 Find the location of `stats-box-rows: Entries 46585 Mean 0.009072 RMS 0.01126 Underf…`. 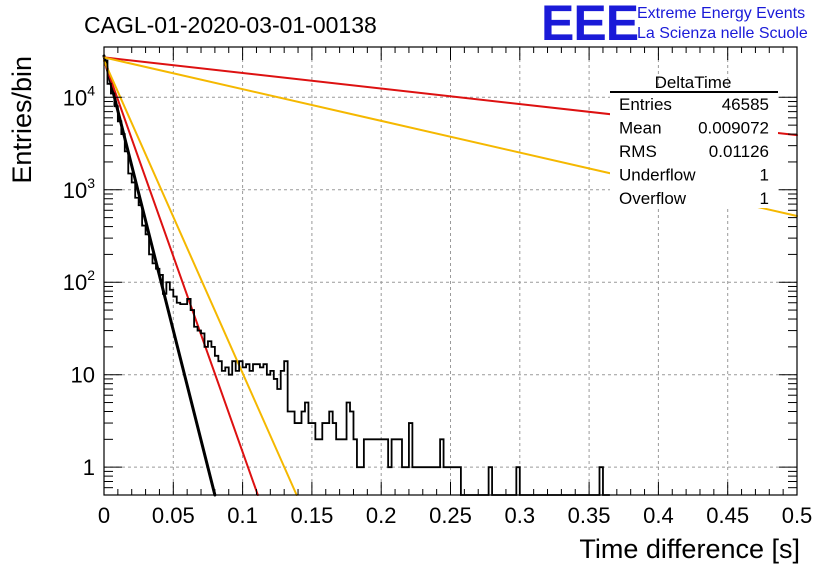

stats-box-rows: Entries 46585 Mean 0.009072 RMS 0.01126 Underf… is located at coordinates (694, 151).